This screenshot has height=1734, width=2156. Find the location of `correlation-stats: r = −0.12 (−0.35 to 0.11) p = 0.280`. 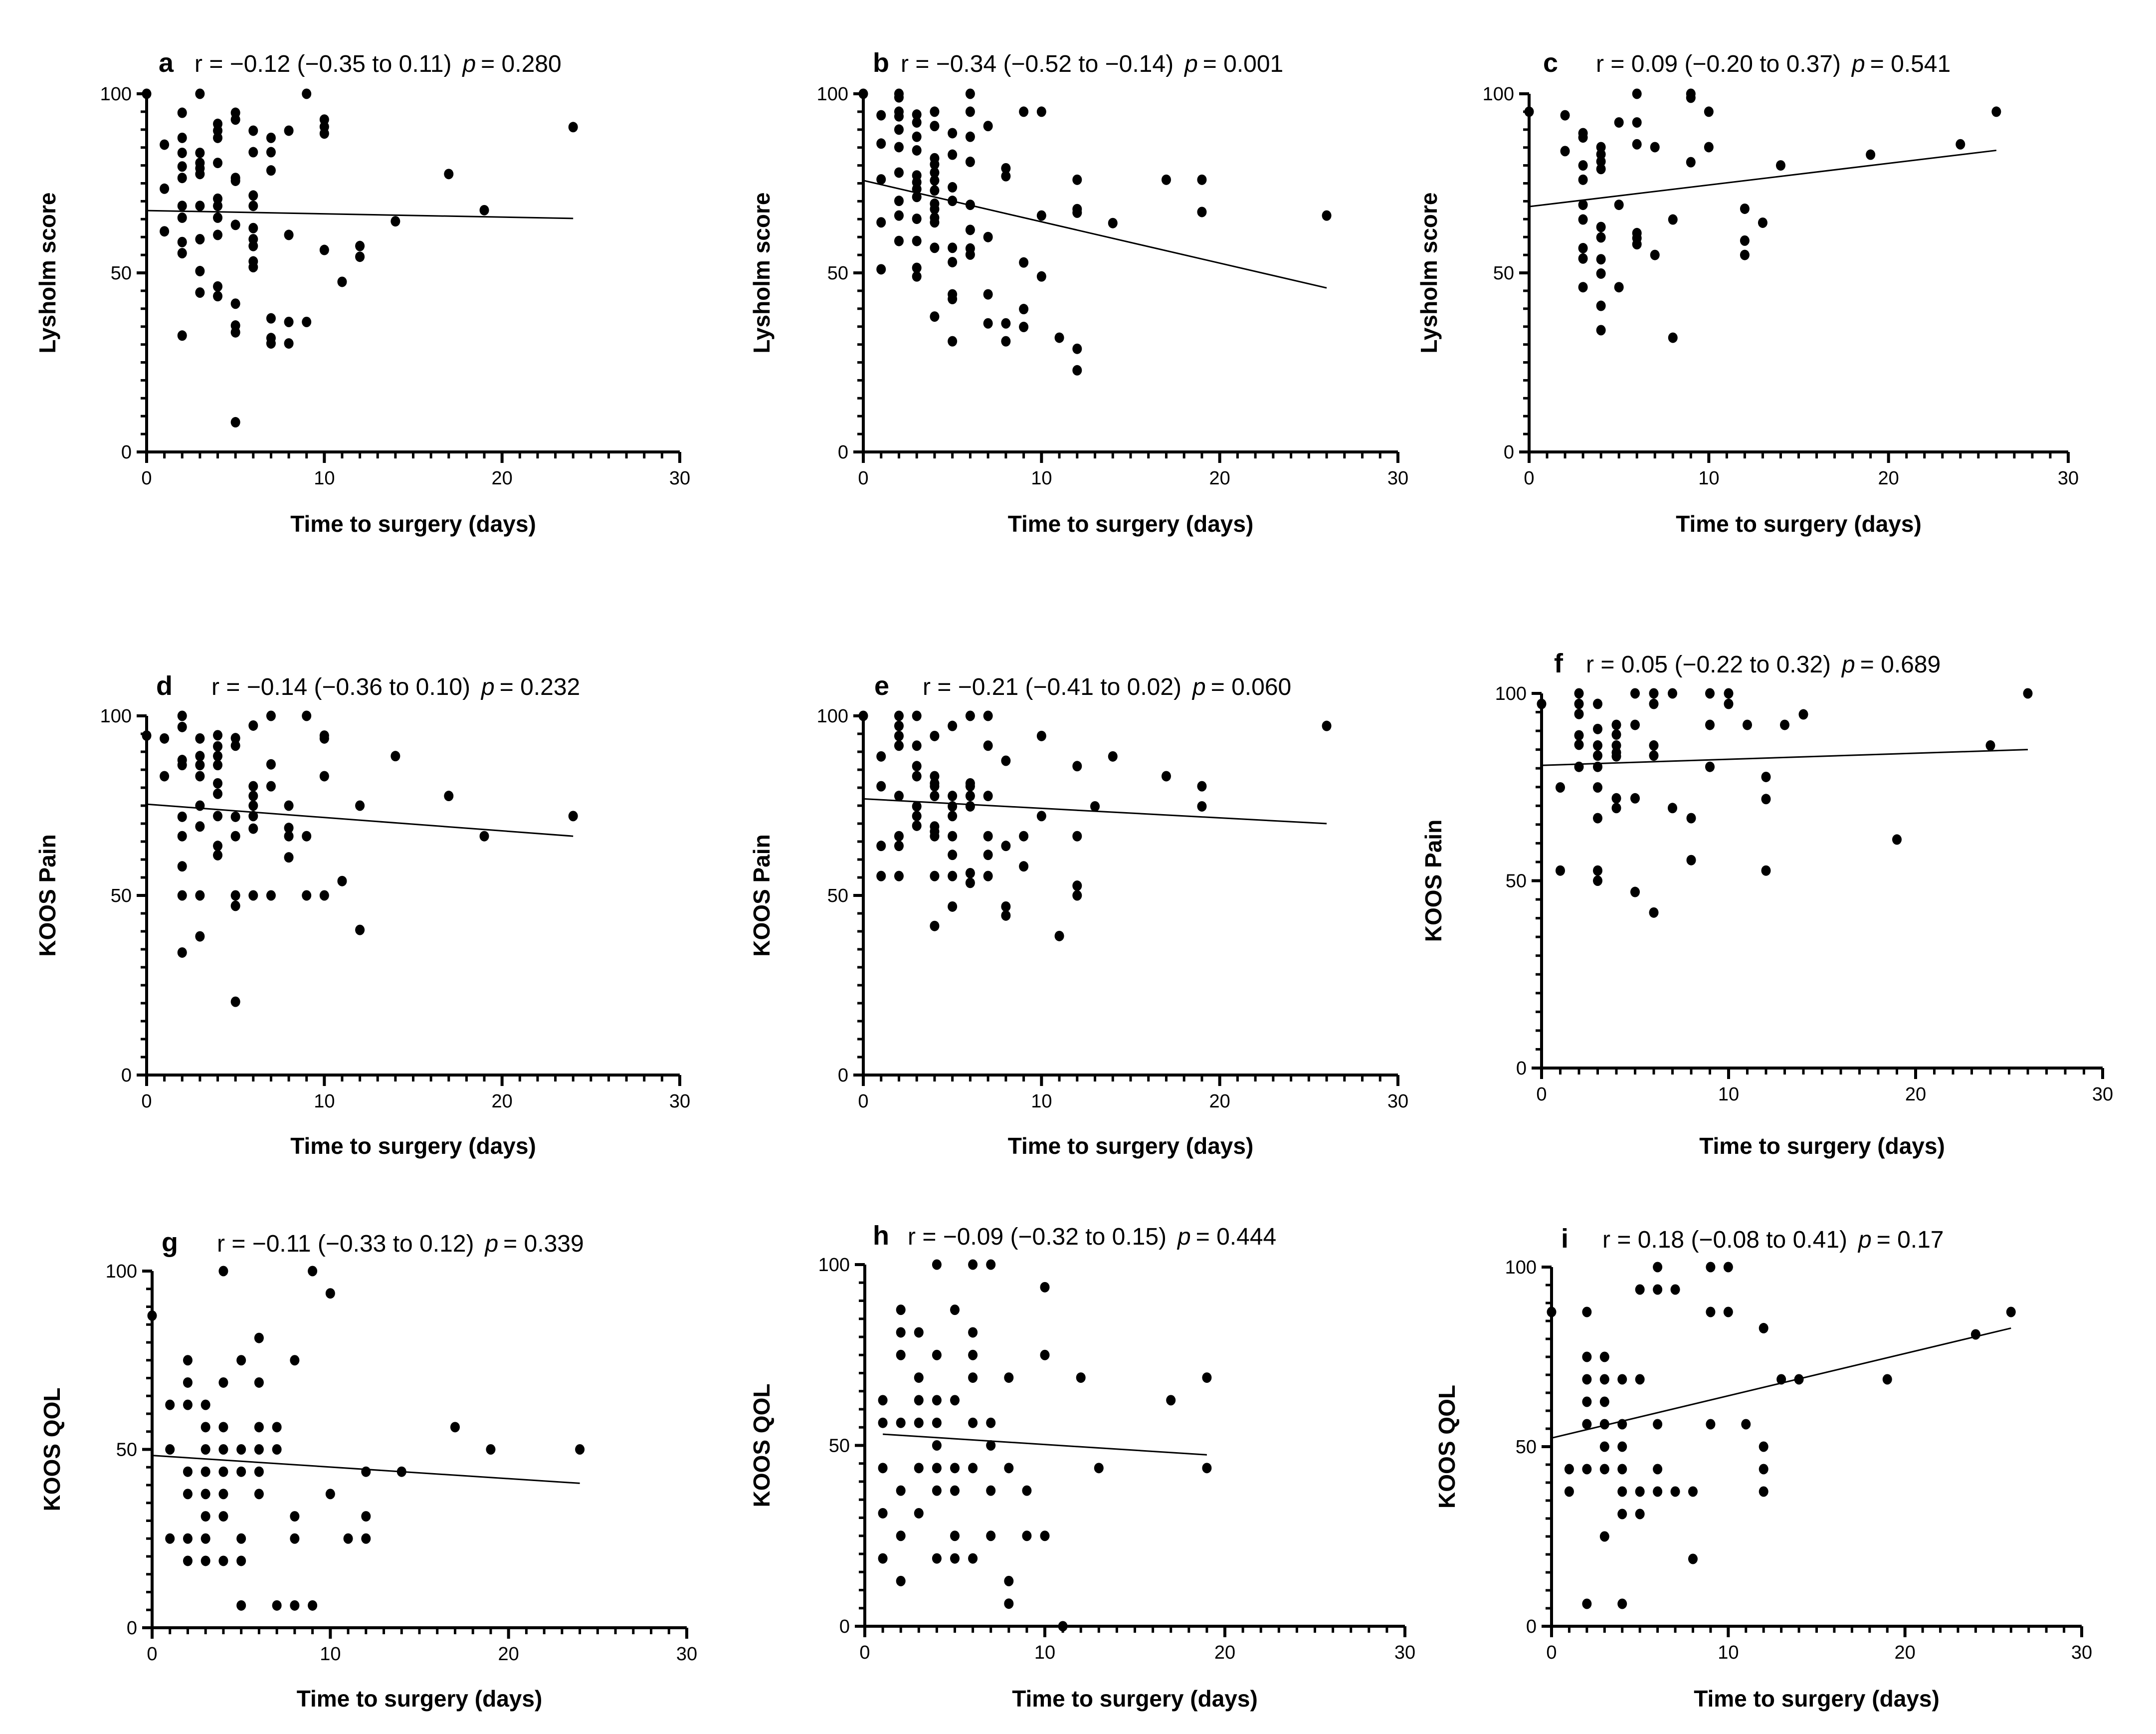

correlation-stats: r = −0.12 (−0.35 to 0.11) p = 0.280 is located at coordinates (379, 64).